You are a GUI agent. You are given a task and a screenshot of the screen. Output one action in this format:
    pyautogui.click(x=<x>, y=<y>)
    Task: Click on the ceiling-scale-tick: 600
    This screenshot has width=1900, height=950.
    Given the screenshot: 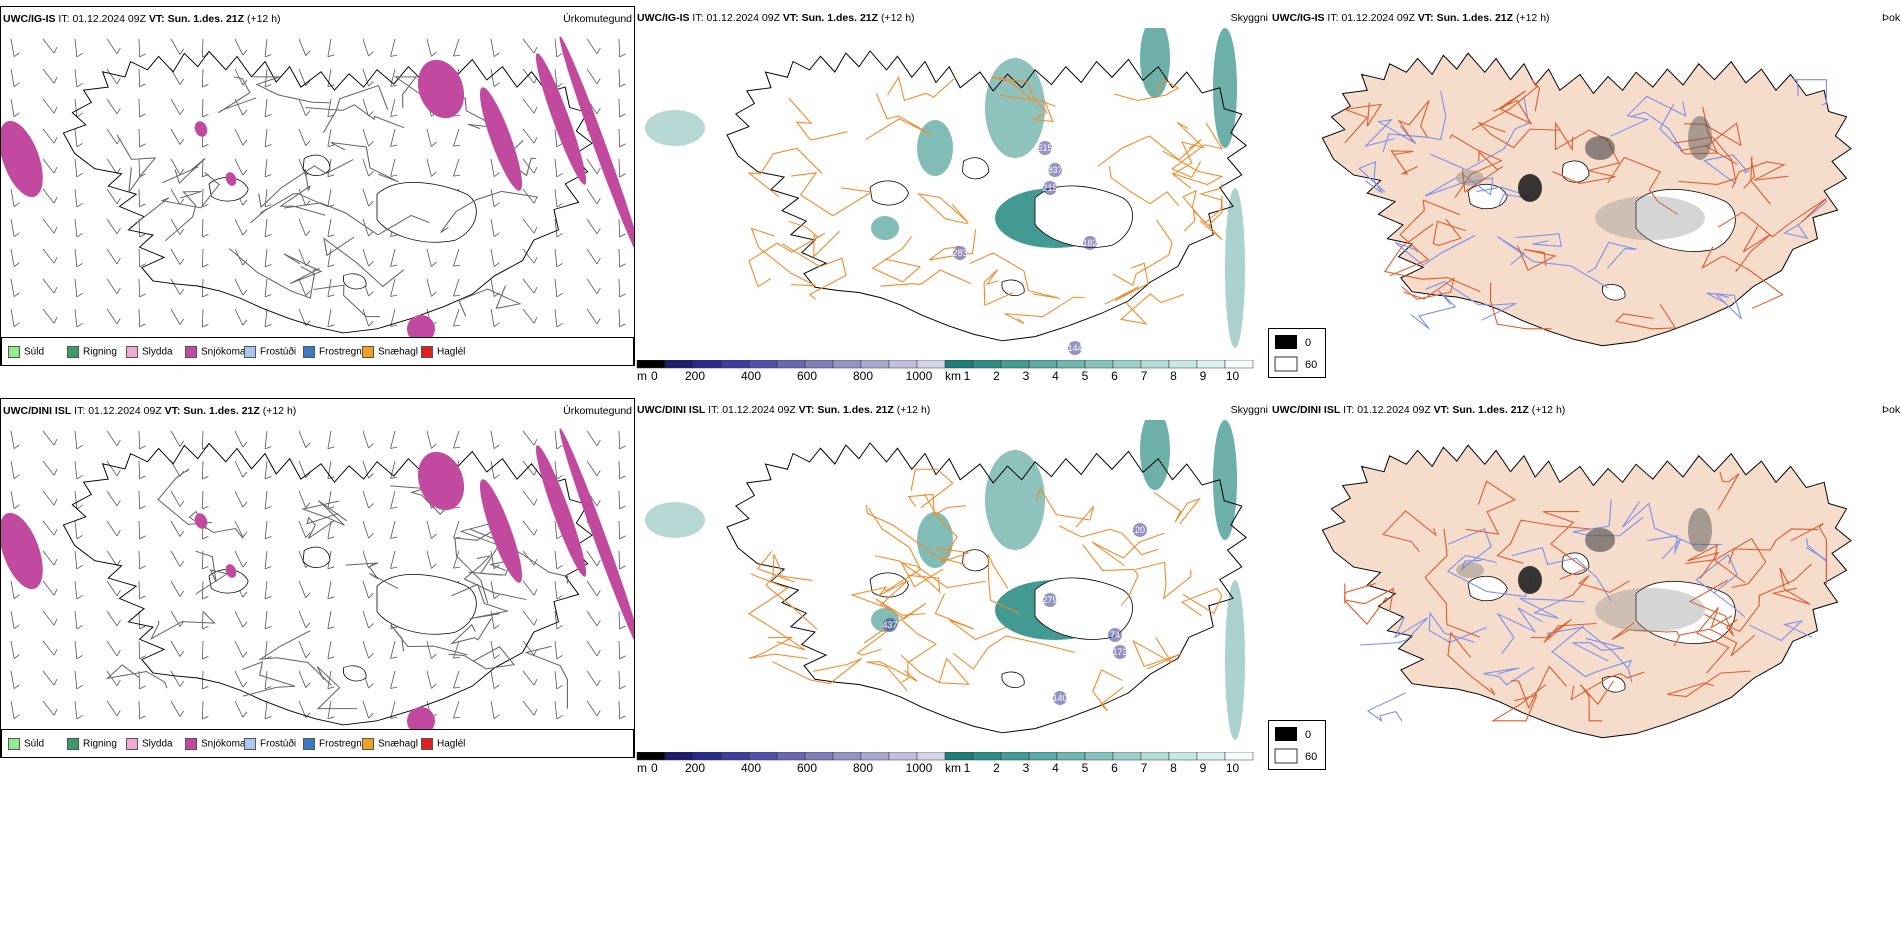 What is the action you would take?
    pyautogui.click(x=807, y=768)
    